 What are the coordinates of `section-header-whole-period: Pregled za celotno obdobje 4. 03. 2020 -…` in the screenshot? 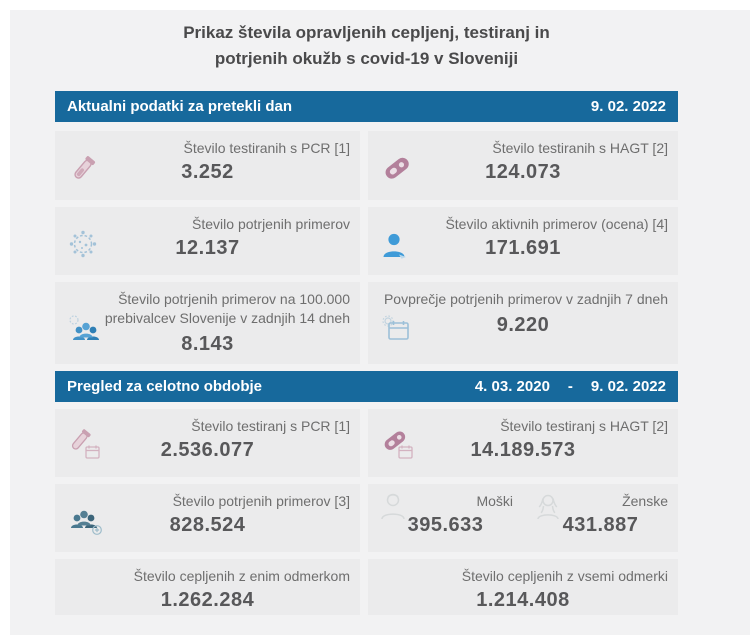 It's located at (366, 386).